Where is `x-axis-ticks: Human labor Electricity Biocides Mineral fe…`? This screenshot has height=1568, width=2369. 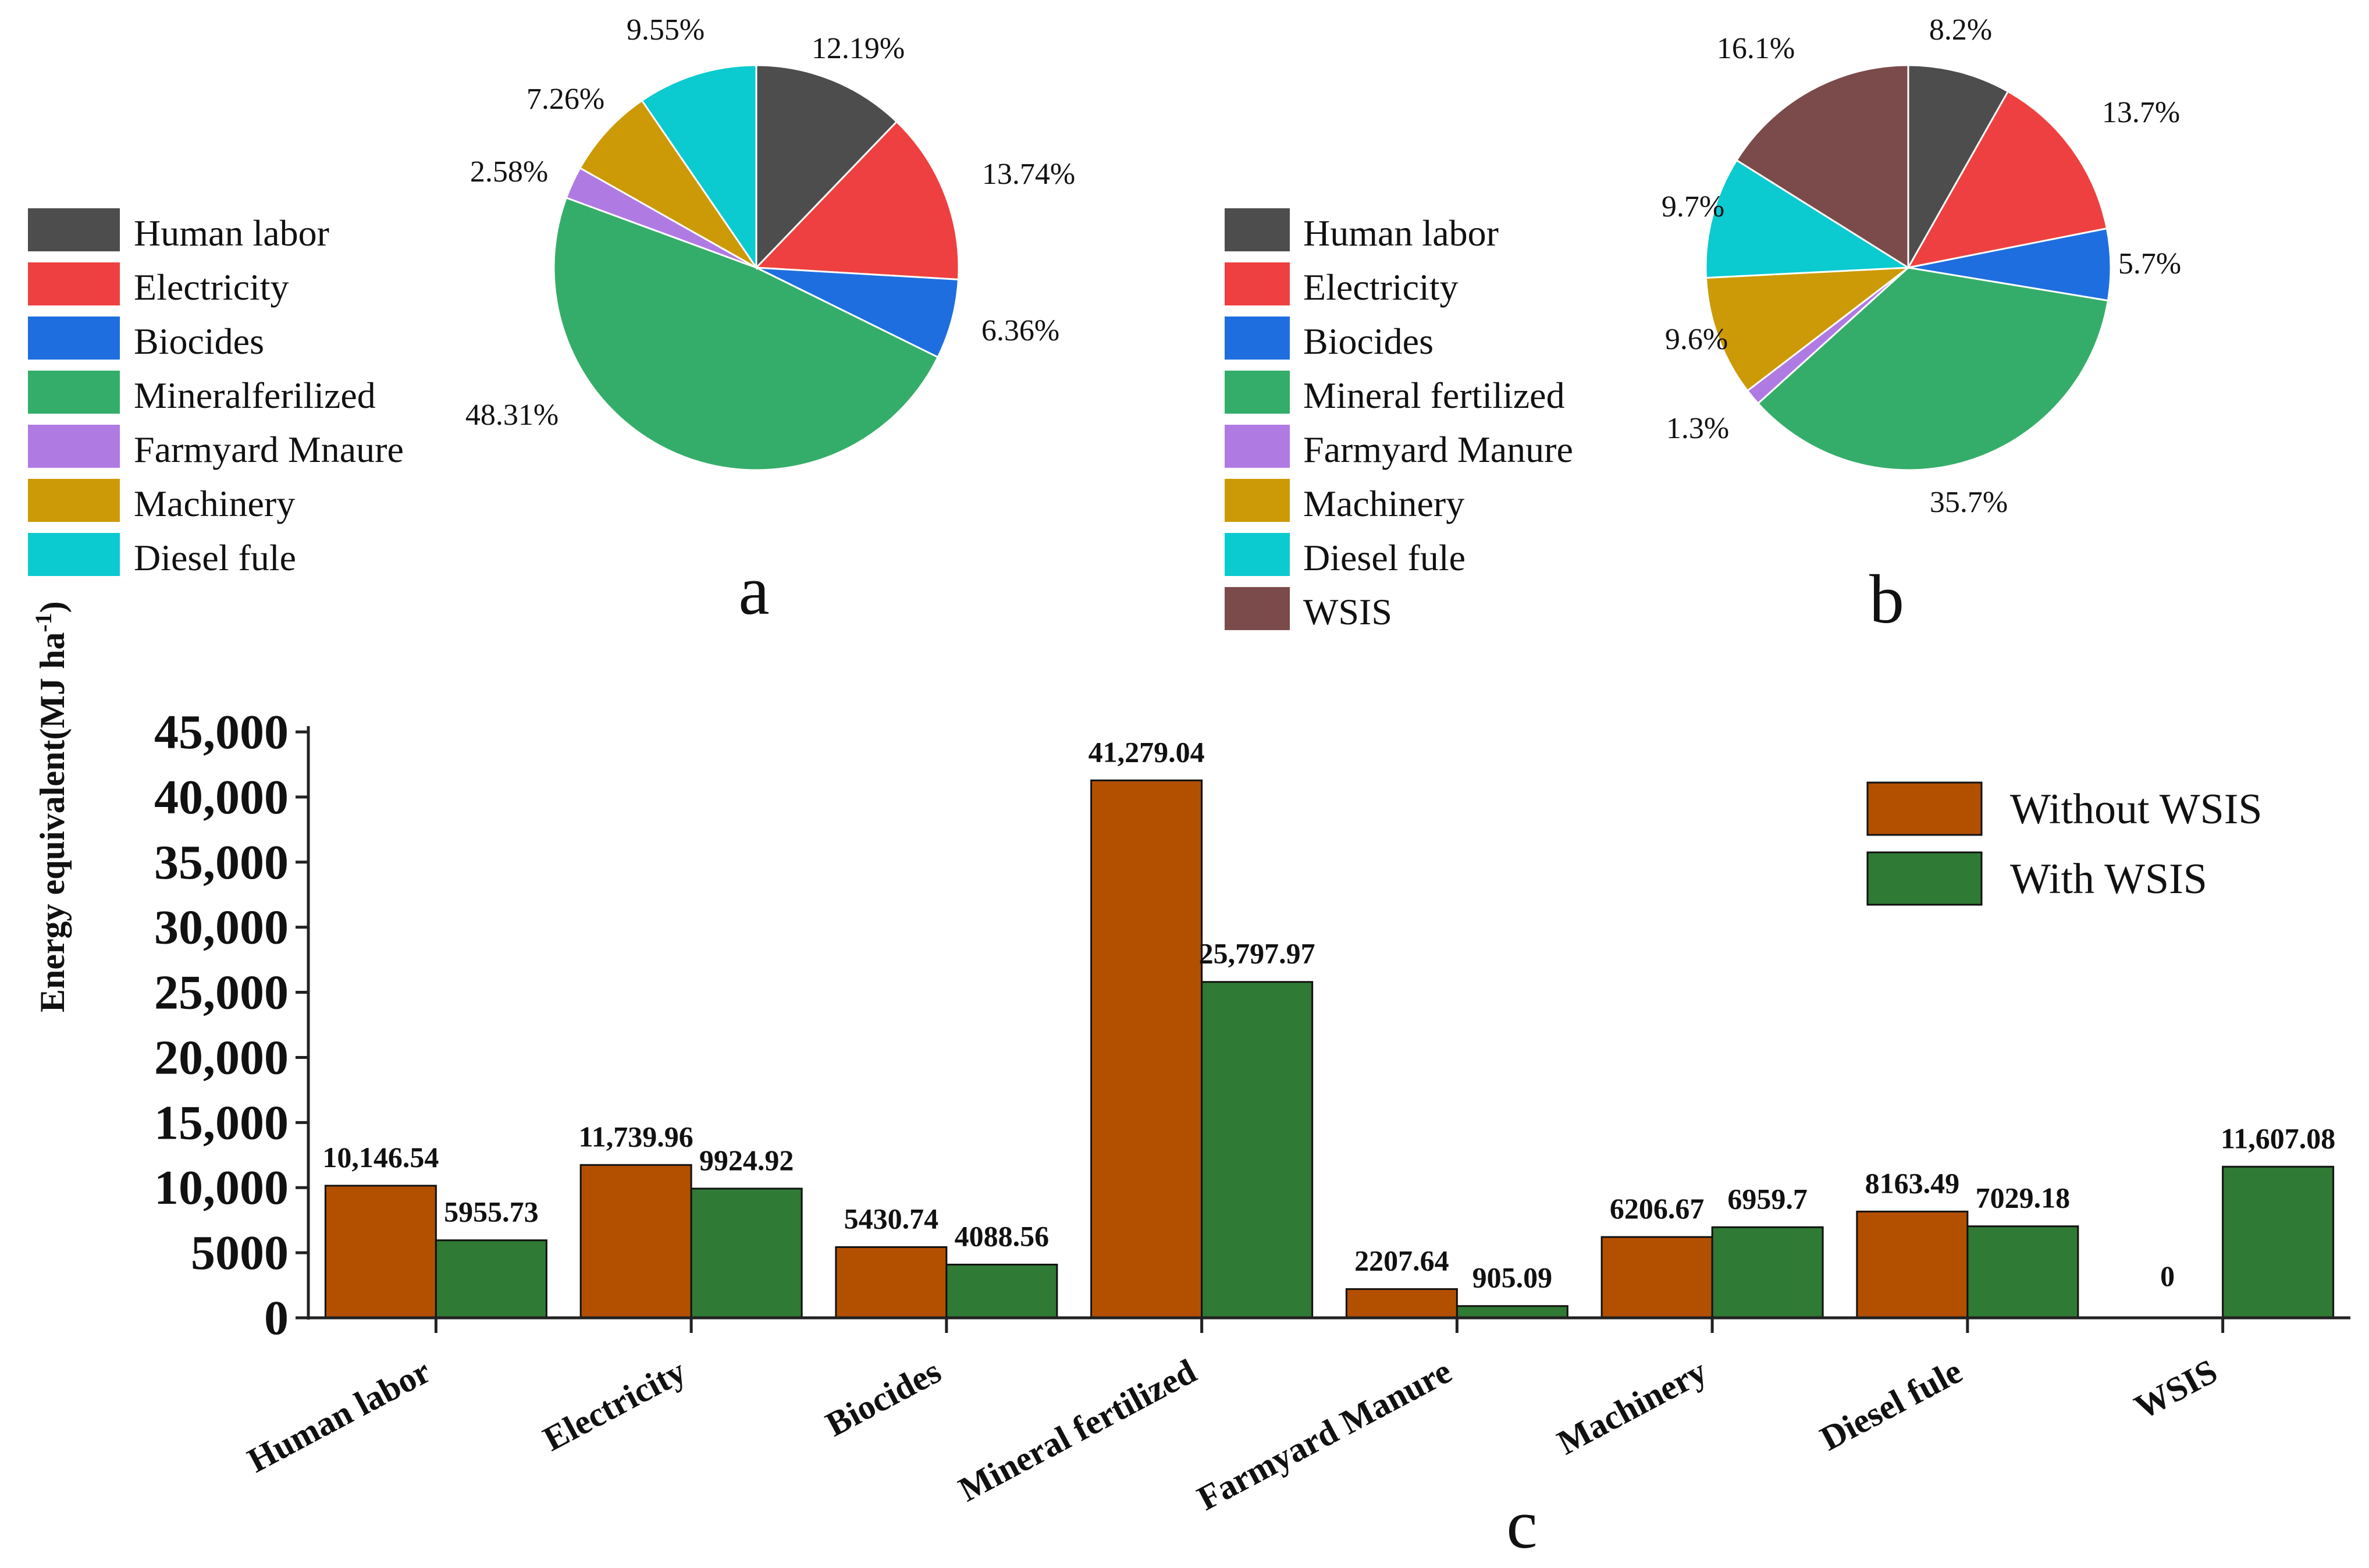
x-axis-ticks: Human labor Electricity Biocides Mineral fe… is located at coordinates (1233, 1418).